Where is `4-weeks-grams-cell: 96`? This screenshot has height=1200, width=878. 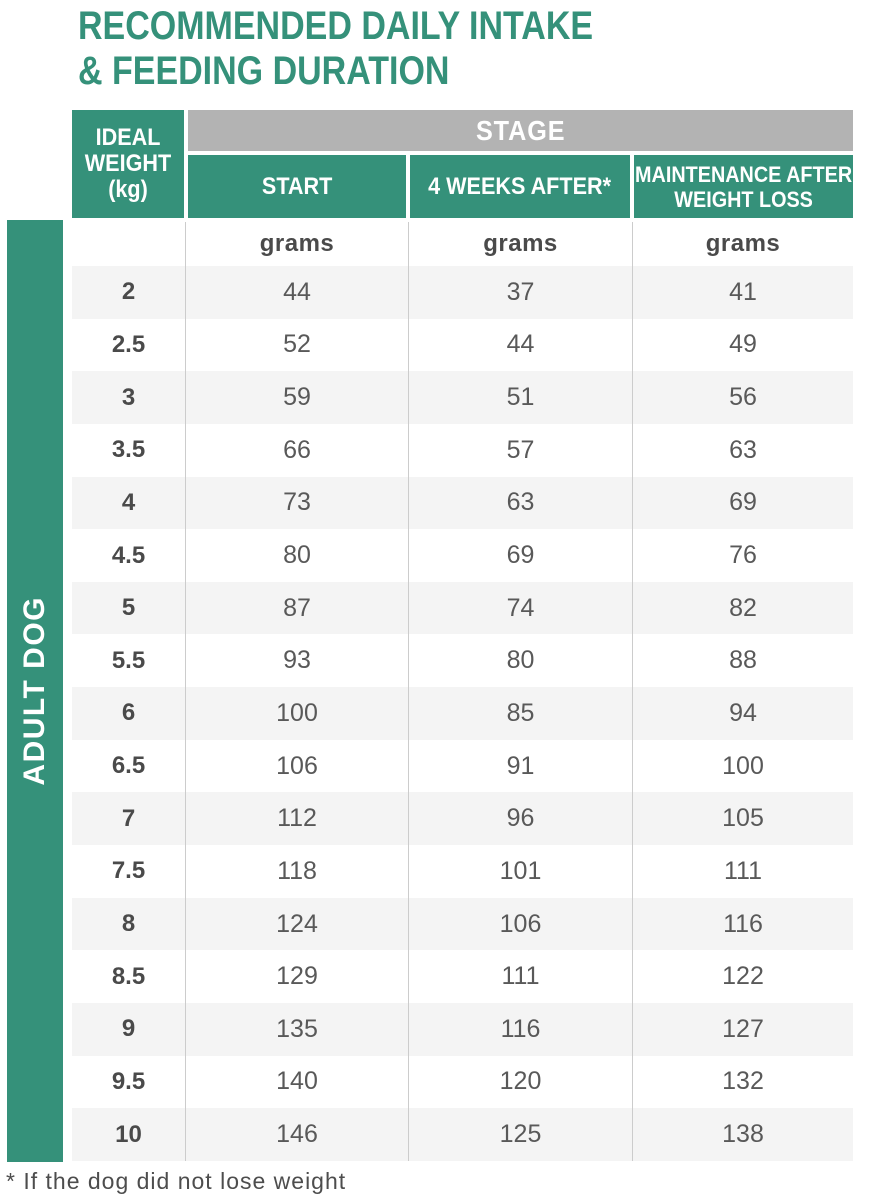
4-weeks-grams-cell: 96 is located at coordinates (520, 819).